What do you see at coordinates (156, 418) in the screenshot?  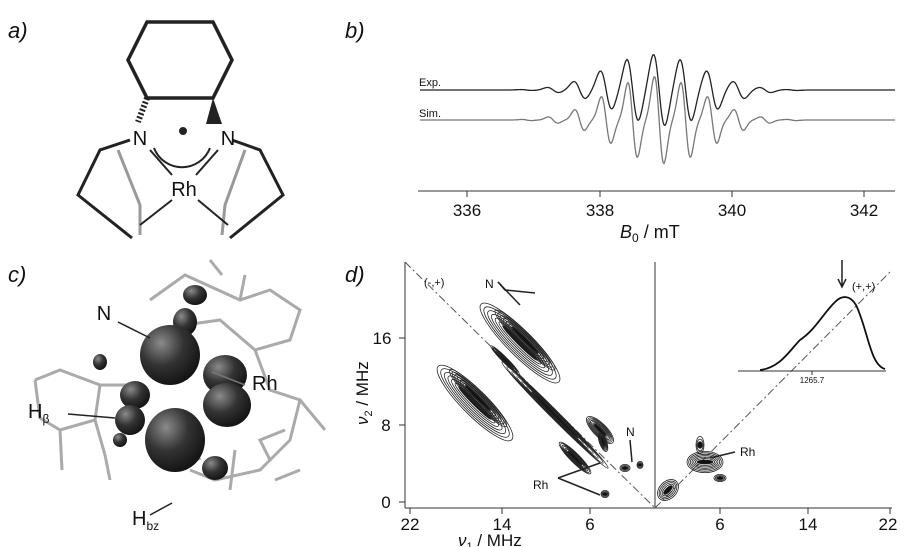 I see `annotation-arrows` at bounding box center [156, 418].